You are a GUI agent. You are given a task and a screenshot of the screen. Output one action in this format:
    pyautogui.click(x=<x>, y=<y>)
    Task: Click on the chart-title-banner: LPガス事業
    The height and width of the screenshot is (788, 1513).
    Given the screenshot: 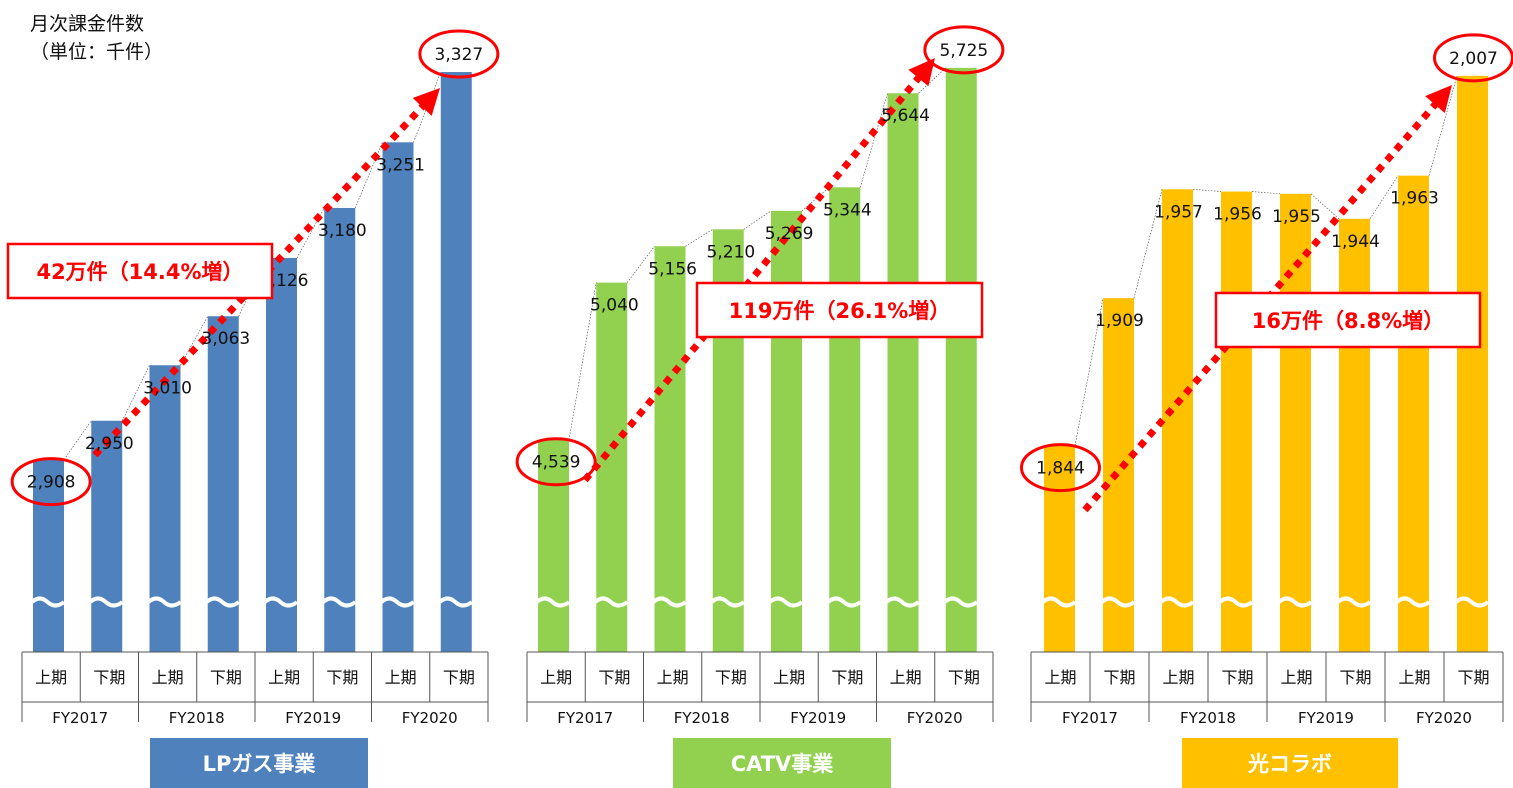 What is the action you would take?
    pyautogui.click(x=259, y=763)
    